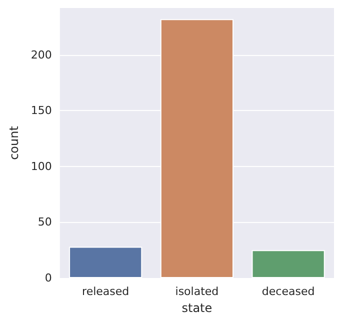  I want to click on y-tick-label: 100, so click(41, 166).